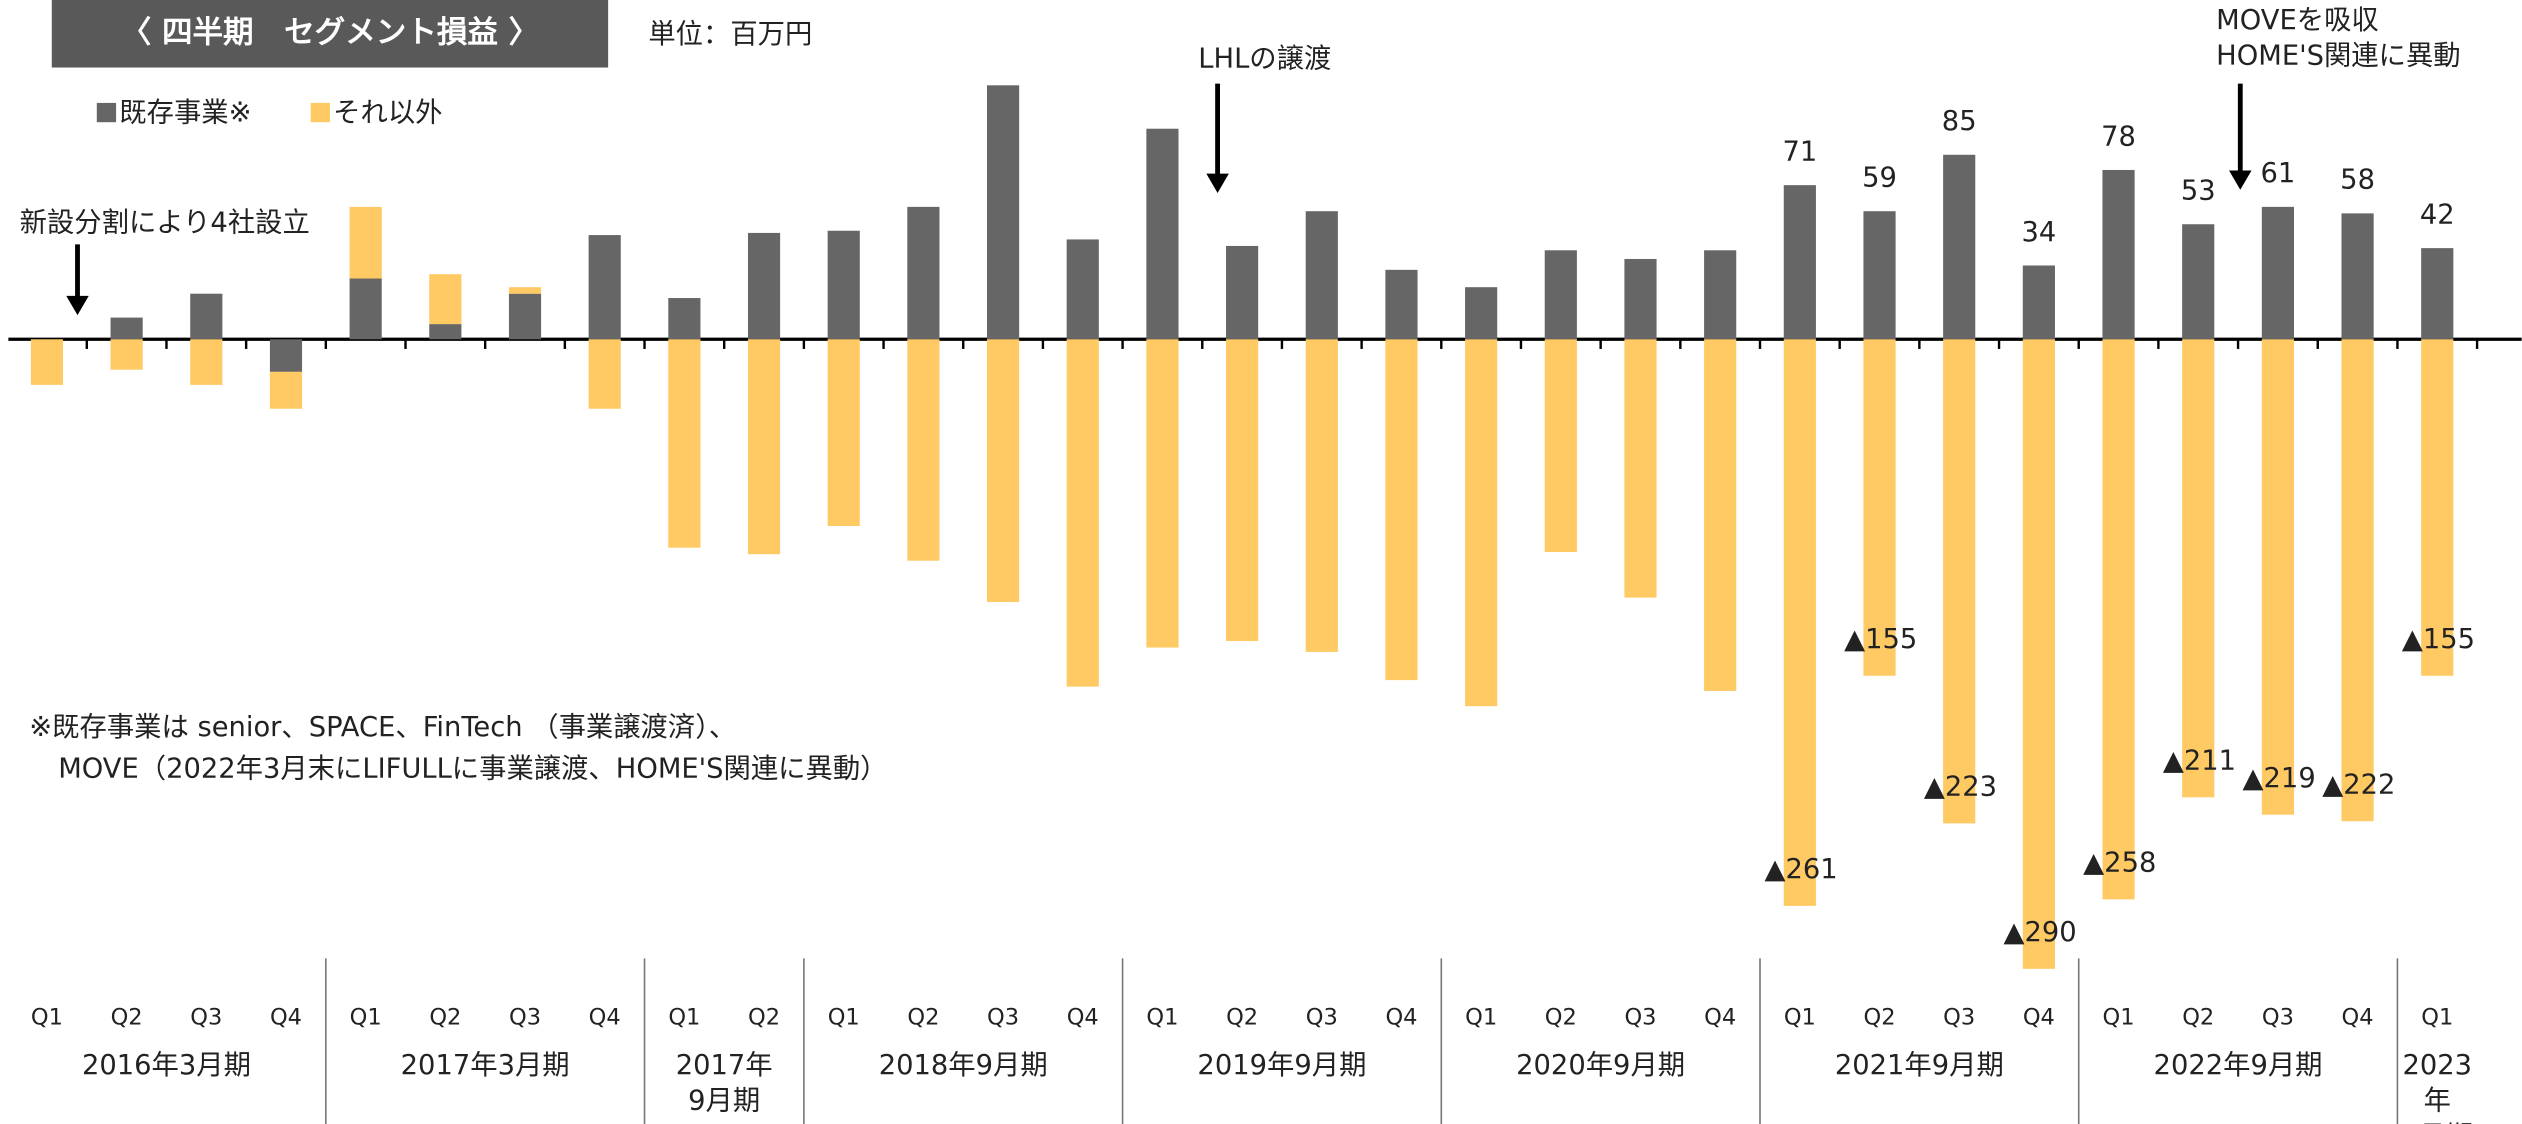 This screenshot has width=2522, height=1124. I want to click on annotation: 新設分割により4社設立, so click(164, 223).